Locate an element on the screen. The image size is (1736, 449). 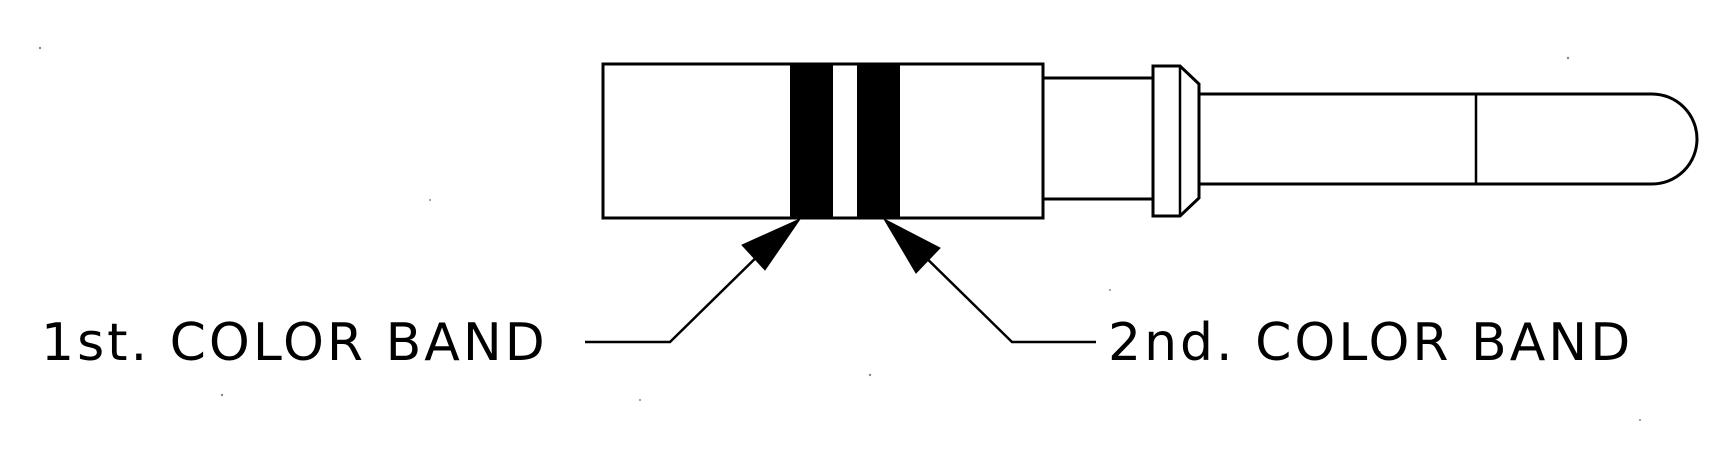
second-band-leader is located at coordinates (989, 280).